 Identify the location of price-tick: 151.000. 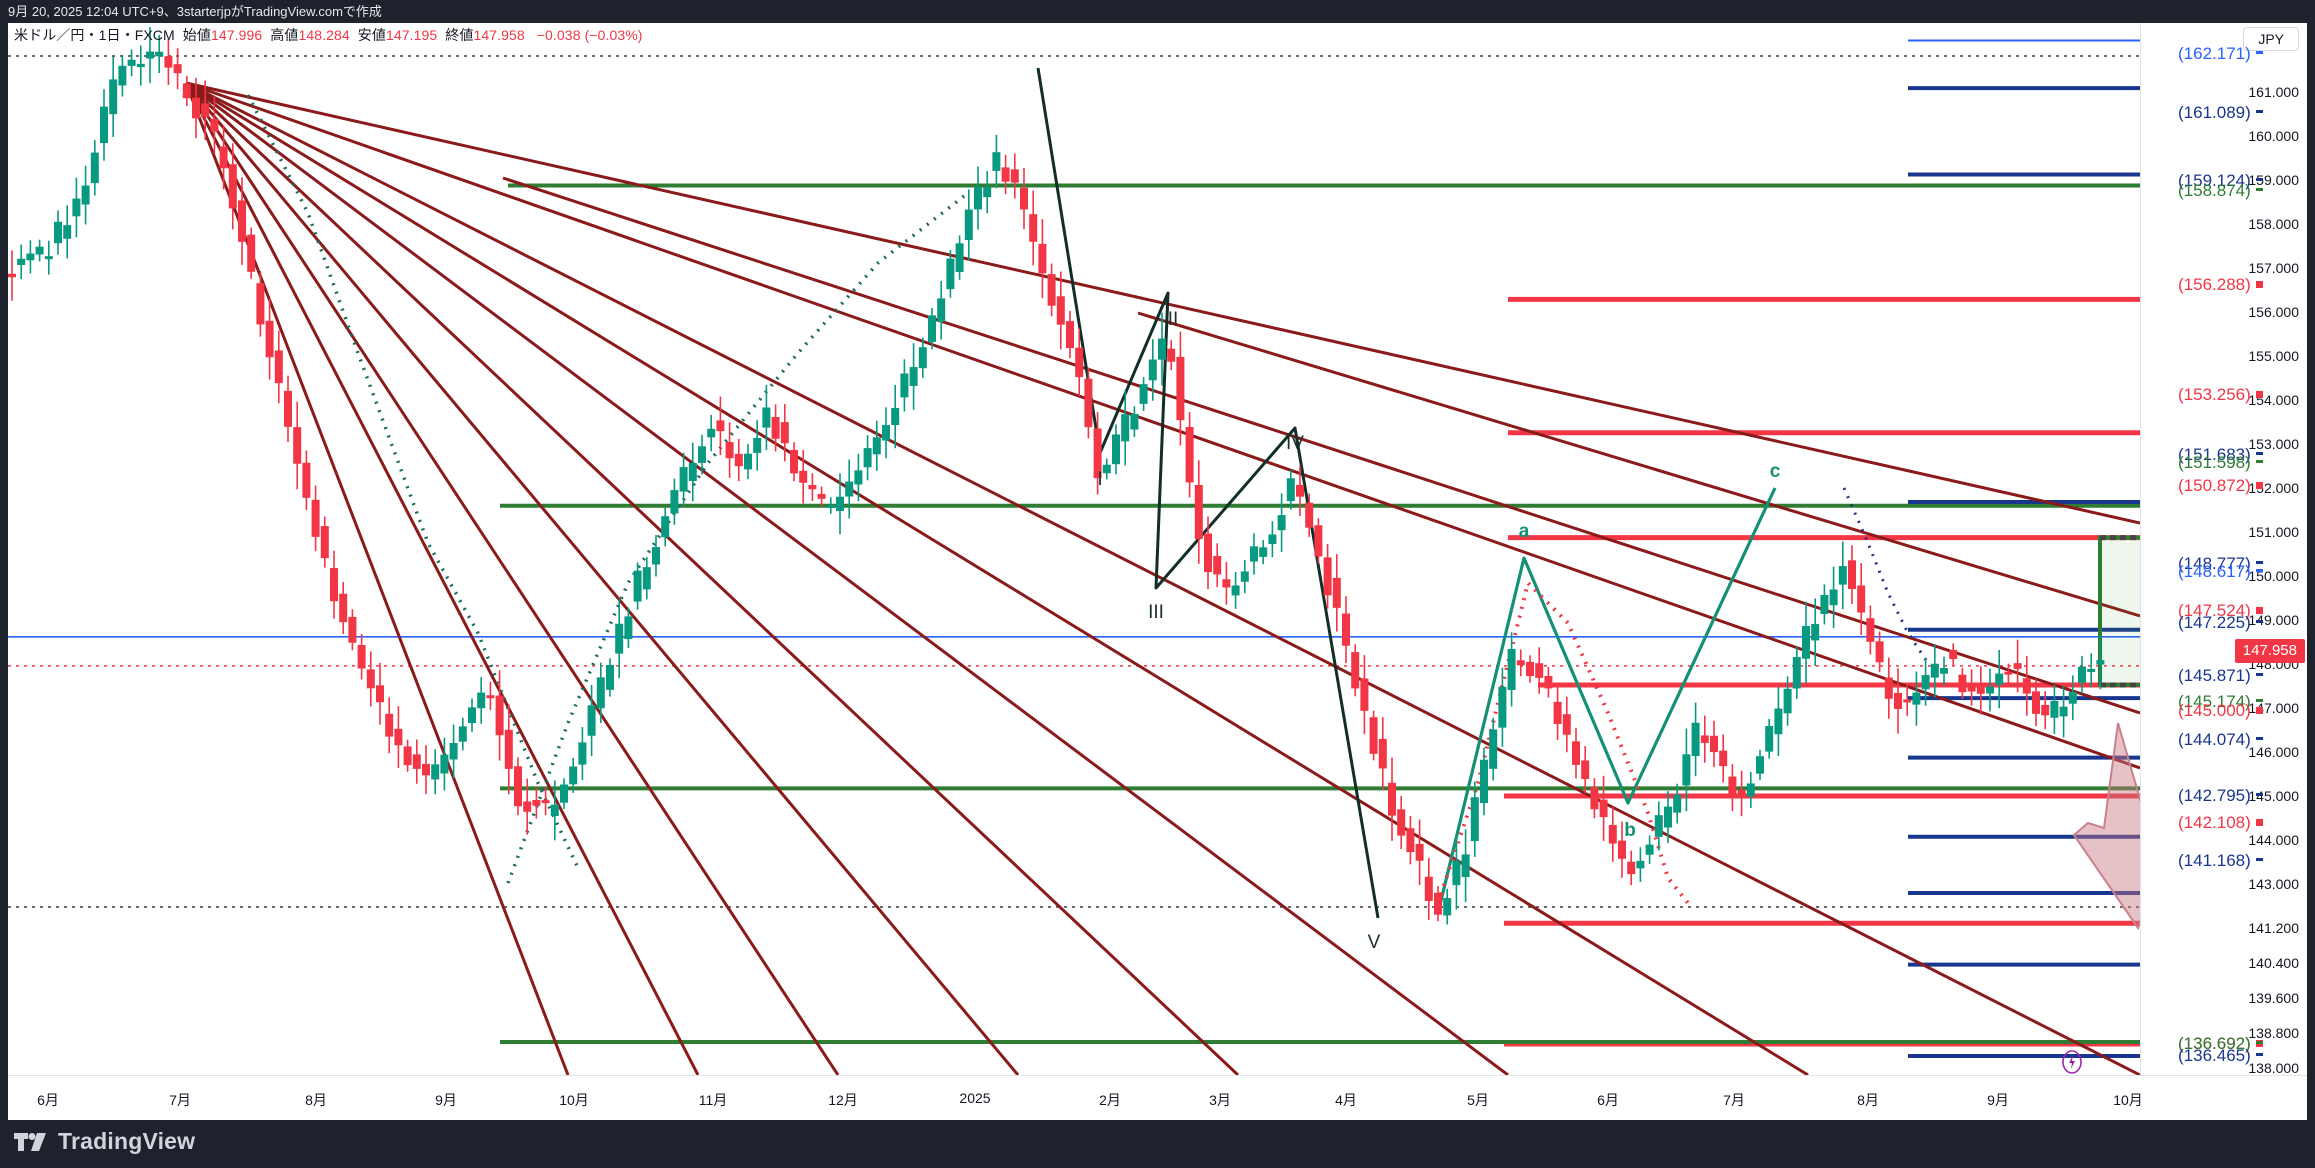
(2273, 532).